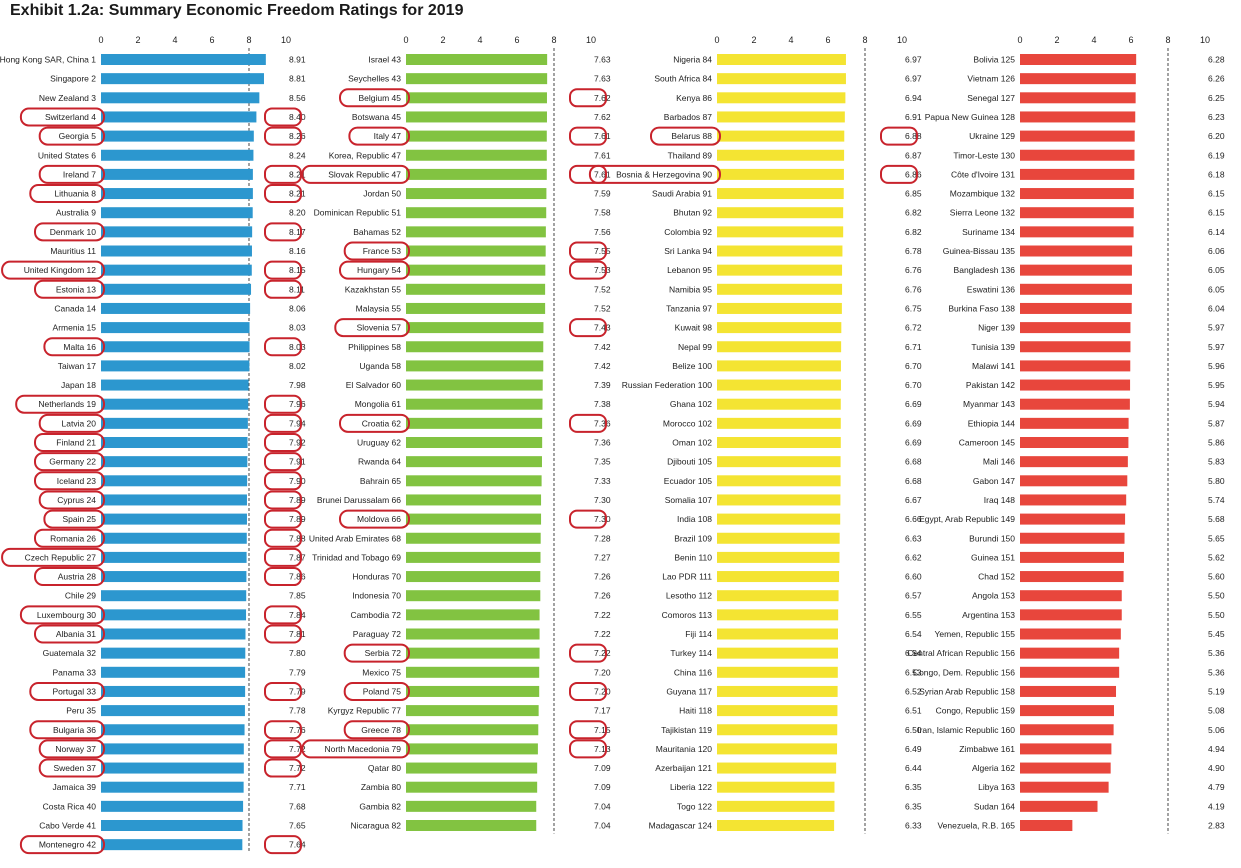 The width and height of the screenshot is (1241, 868). I want to click on country-label: Brunei Darussalam 66, so click(359, 500).